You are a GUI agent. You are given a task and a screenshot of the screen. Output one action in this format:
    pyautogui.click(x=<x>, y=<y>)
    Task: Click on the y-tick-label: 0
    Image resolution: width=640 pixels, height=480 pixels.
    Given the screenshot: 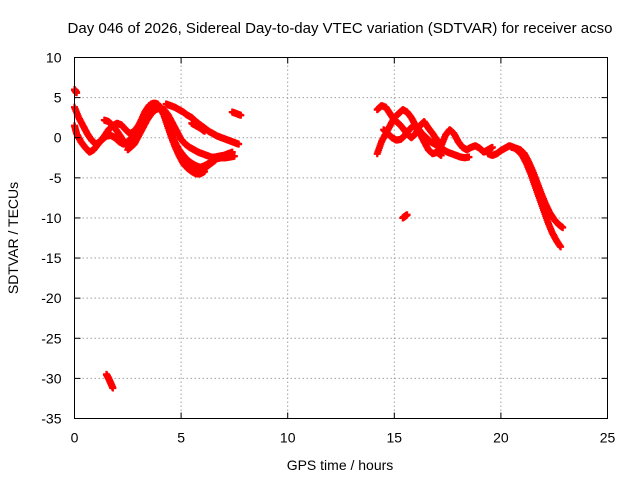 What is the action you would take?
    pyautogui.click(x=58, y=138)
    